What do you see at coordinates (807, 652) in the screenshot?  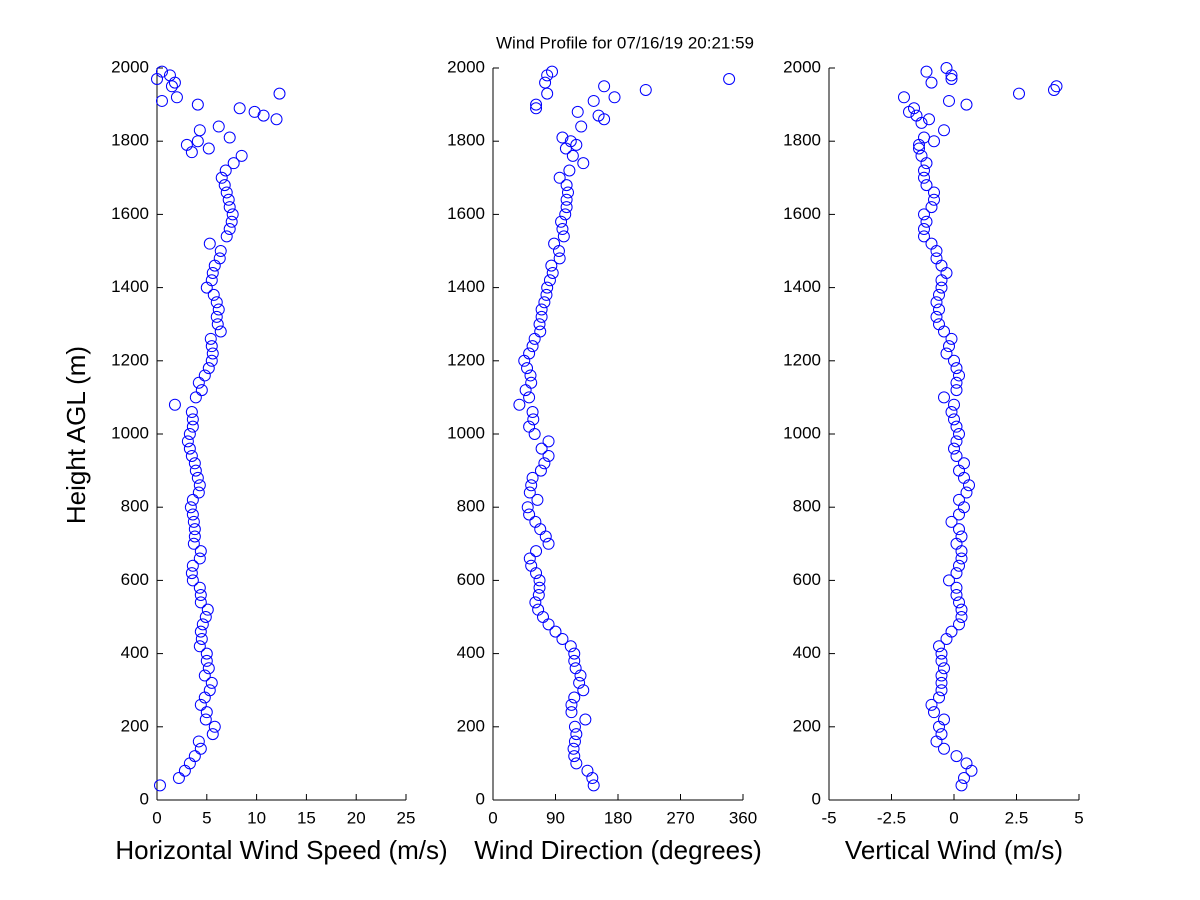 I see `y-tick-label: 400` at bounding box center [807, 652].